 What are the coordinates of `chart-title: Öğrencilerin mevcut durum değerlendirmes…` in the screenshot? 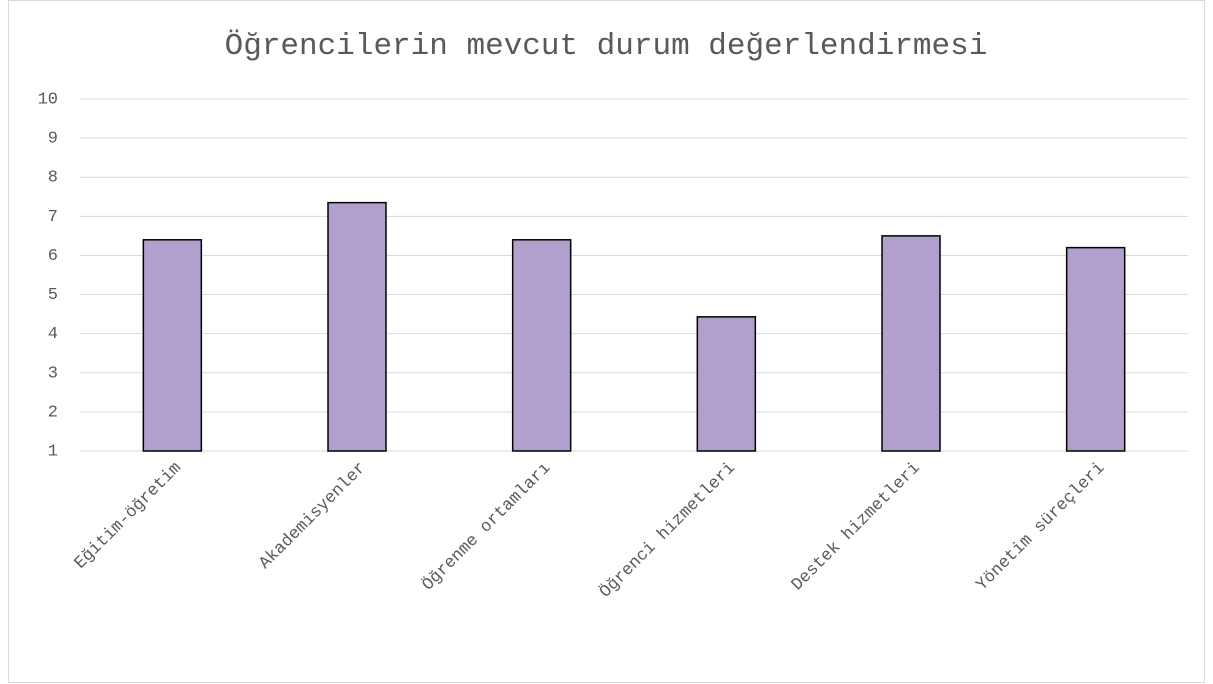 It's located at (606, 46).